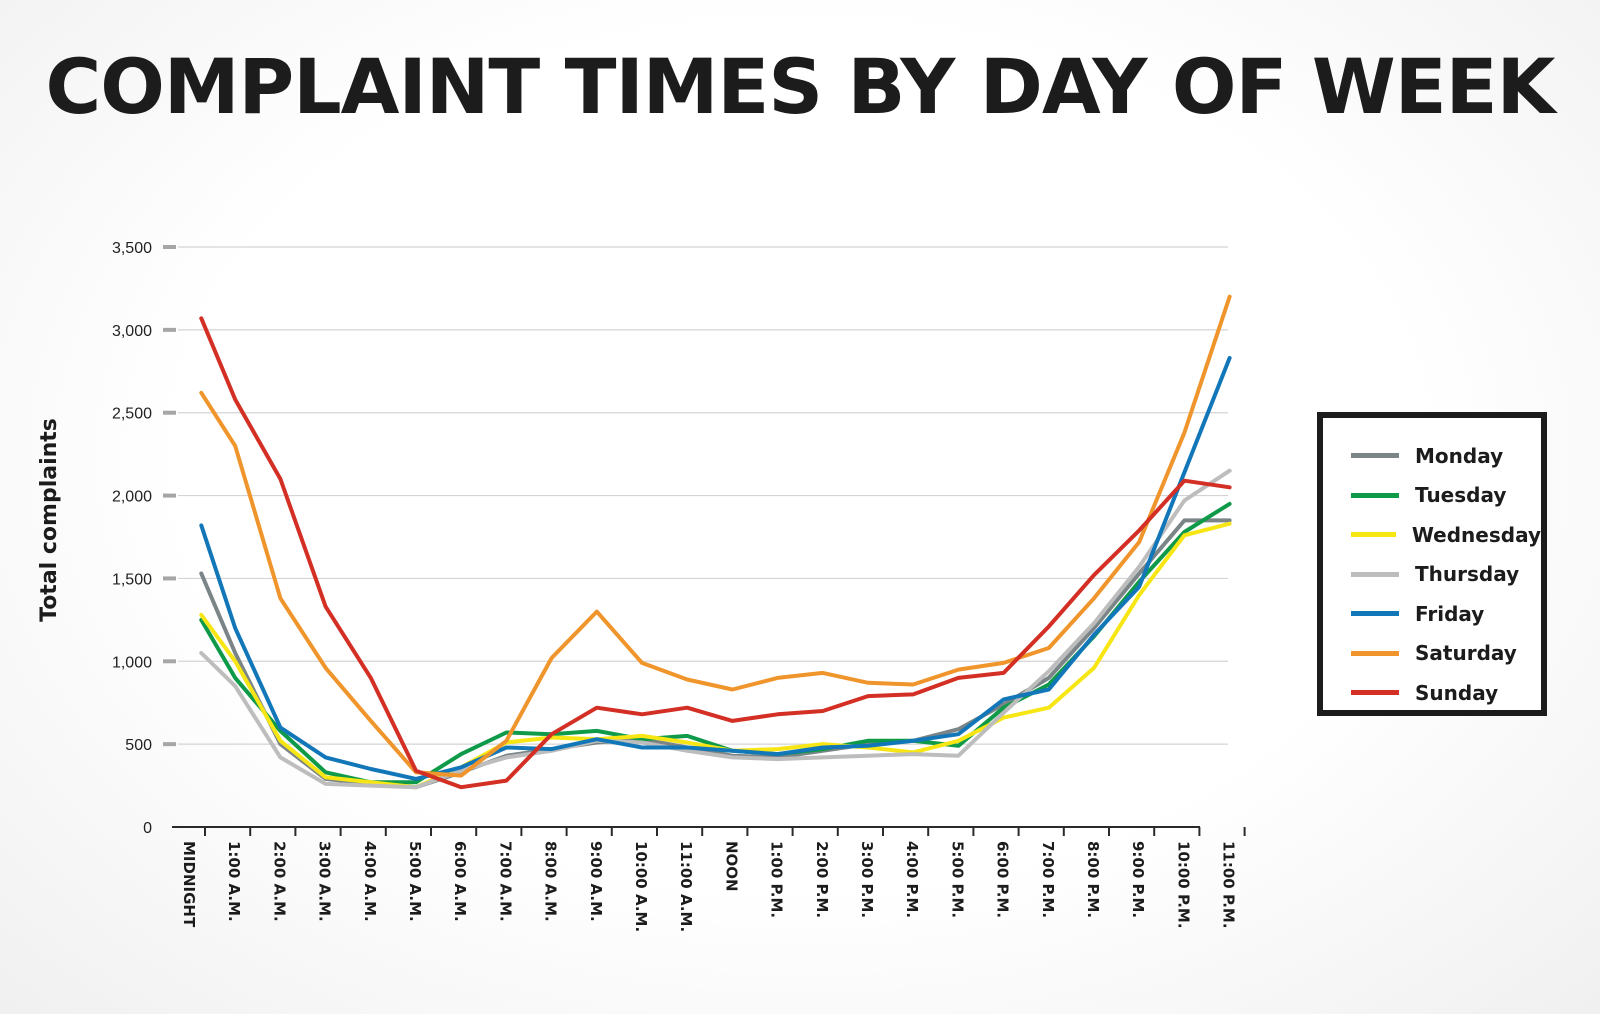  What do you see at coordinates (132, 497) in the screenshot?
I see `y-tick-label: 2,000` at bounding box center [132, 497].